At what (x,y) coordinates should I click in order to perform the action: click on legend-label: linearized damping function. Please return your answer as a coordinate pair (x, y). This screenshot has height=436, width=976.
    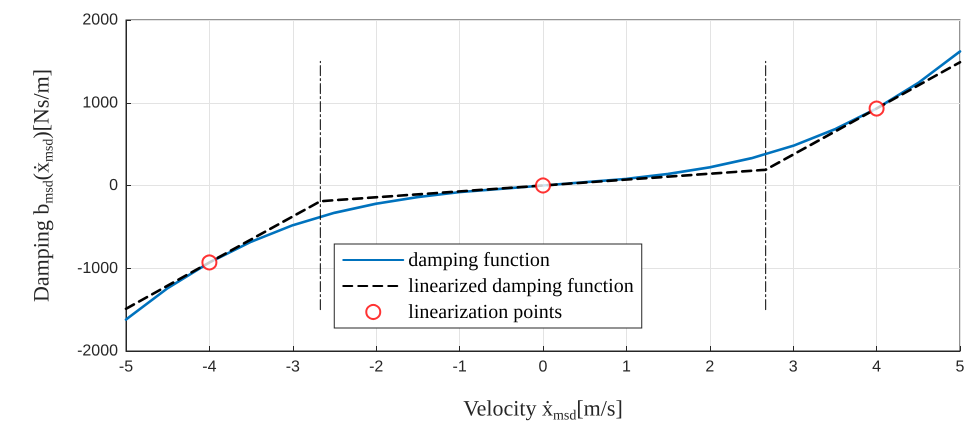
    Looking at the image, I should click on (521, 286).